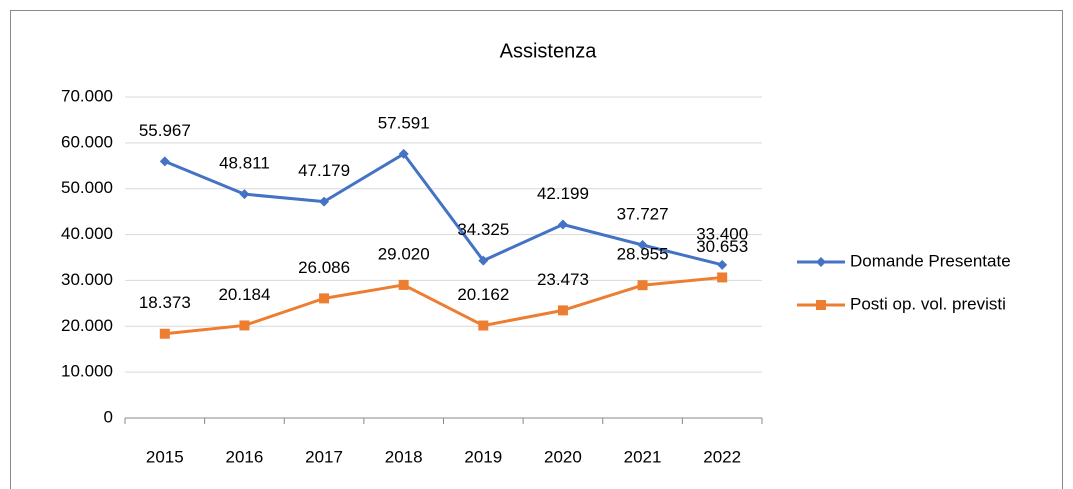  What do you see at coordinates (928, 303) in the screenshot?
I see `legend-label: Posti op. vol. previsti` at bounding box center [928, 303].